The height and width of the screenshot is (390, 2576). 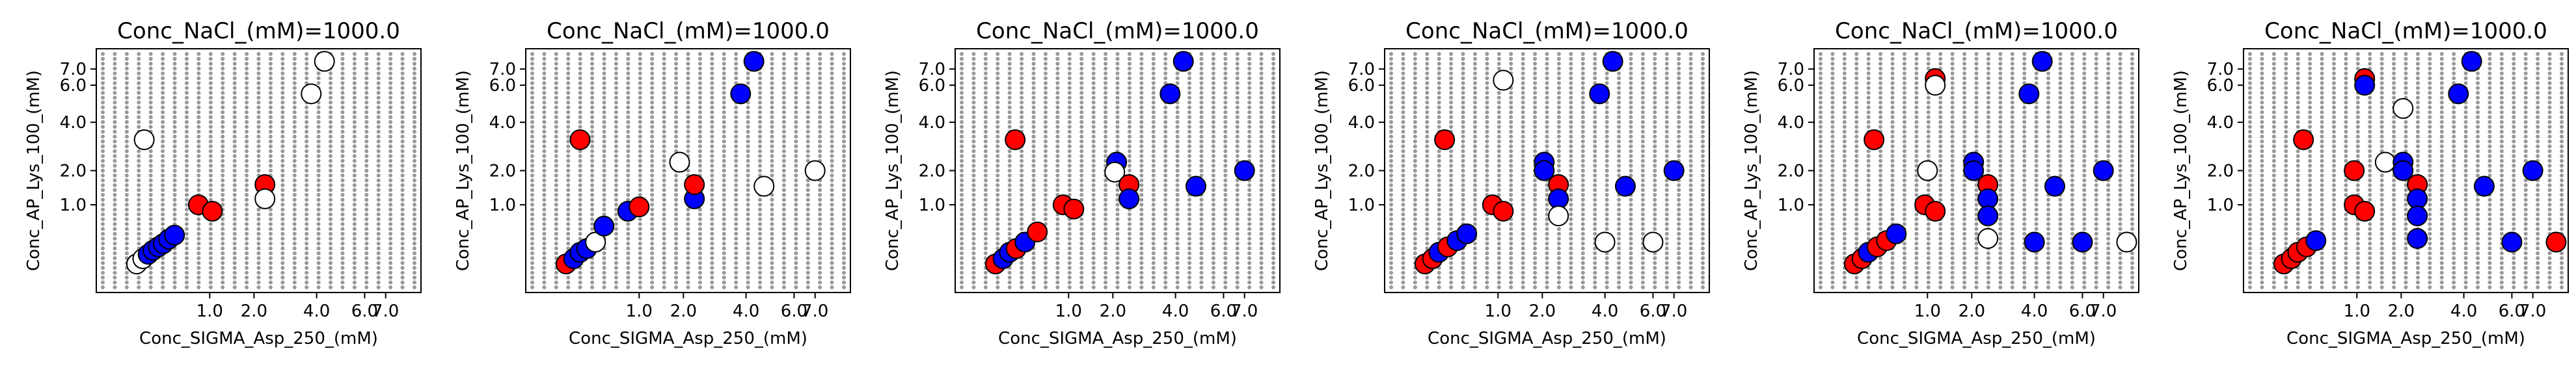 I want to click on x-tick-label: 1.0, so click(x=210, y=312).